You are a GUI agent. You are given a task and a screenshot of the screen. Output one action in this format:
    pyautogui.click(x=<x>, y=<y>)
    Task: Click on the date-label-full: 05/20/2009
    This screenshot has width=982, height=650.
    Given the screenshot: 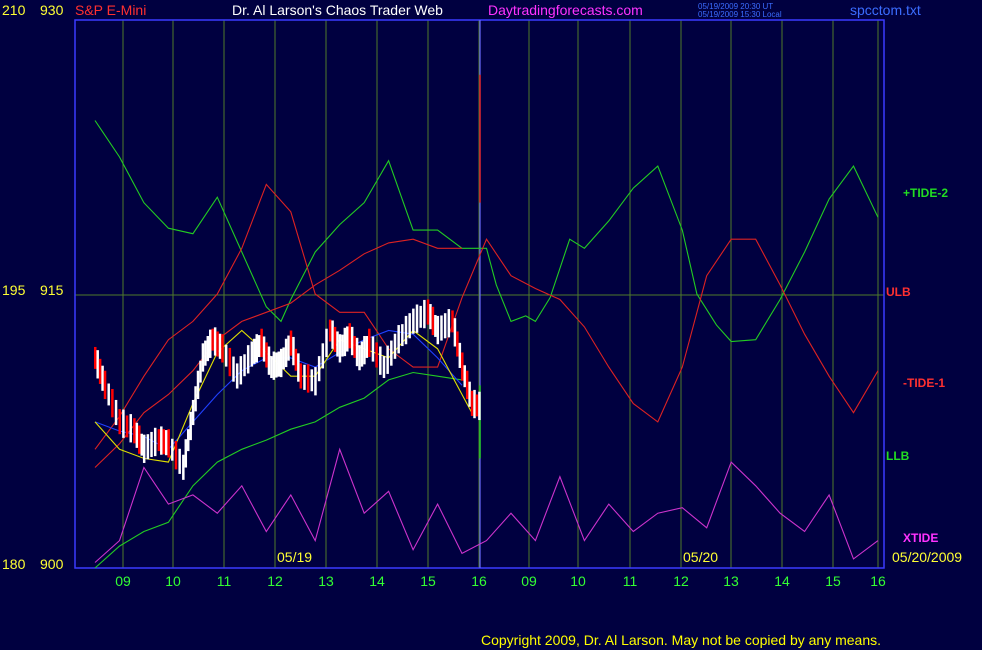 What is the action you would take?
    pyautogui.click(x=927, y=557)
    